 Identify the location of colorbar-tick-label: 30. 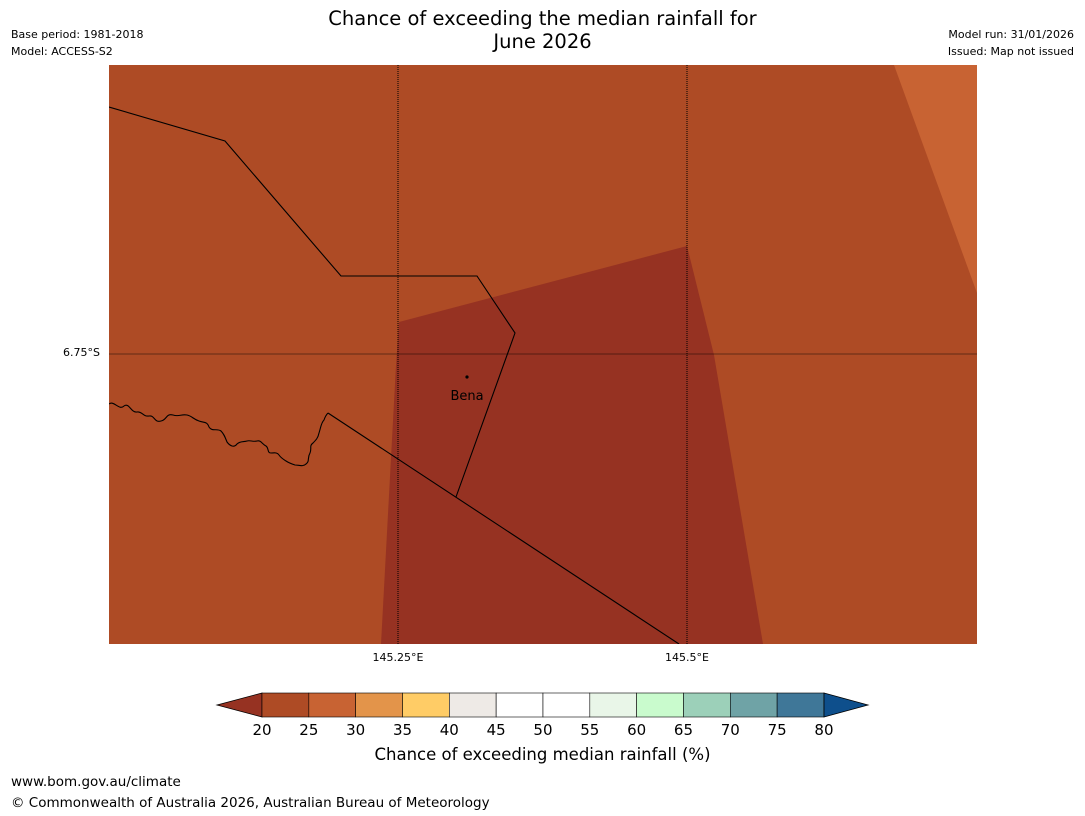
(355, 730).